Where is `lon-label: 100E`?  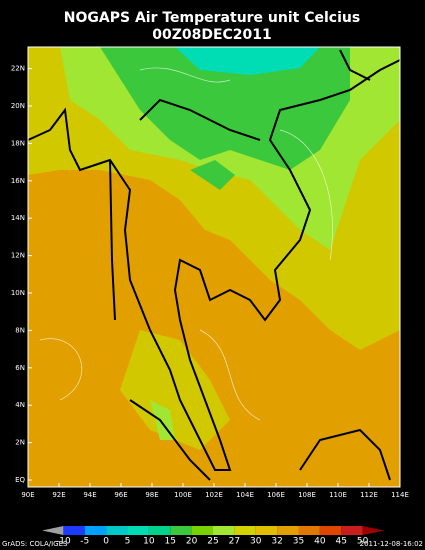 lon-label: 100E is located at coordinates (183, 495).